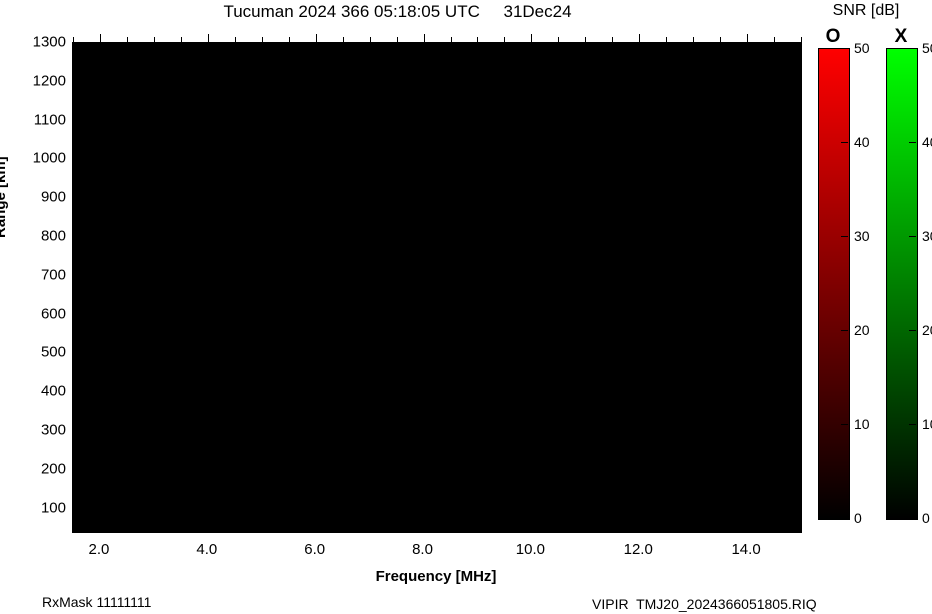 This screenshot has width=932, height=614. I want to click on colorbar-o-tick-label: 50, so click(862, 48).